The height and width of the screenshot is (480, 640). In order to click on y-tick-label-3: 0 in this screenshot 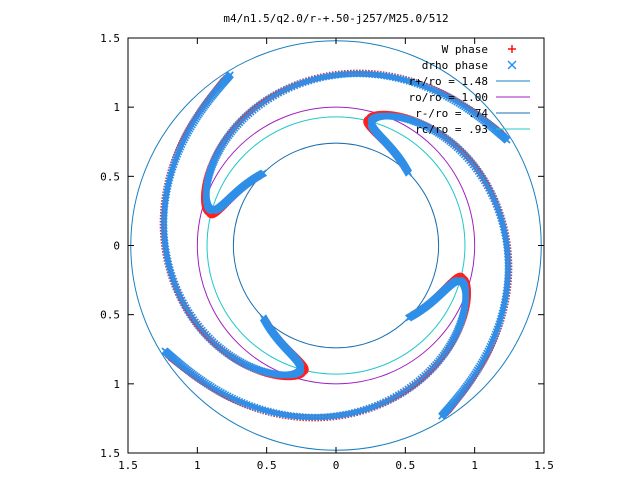, I will do `click(116, 246)`.